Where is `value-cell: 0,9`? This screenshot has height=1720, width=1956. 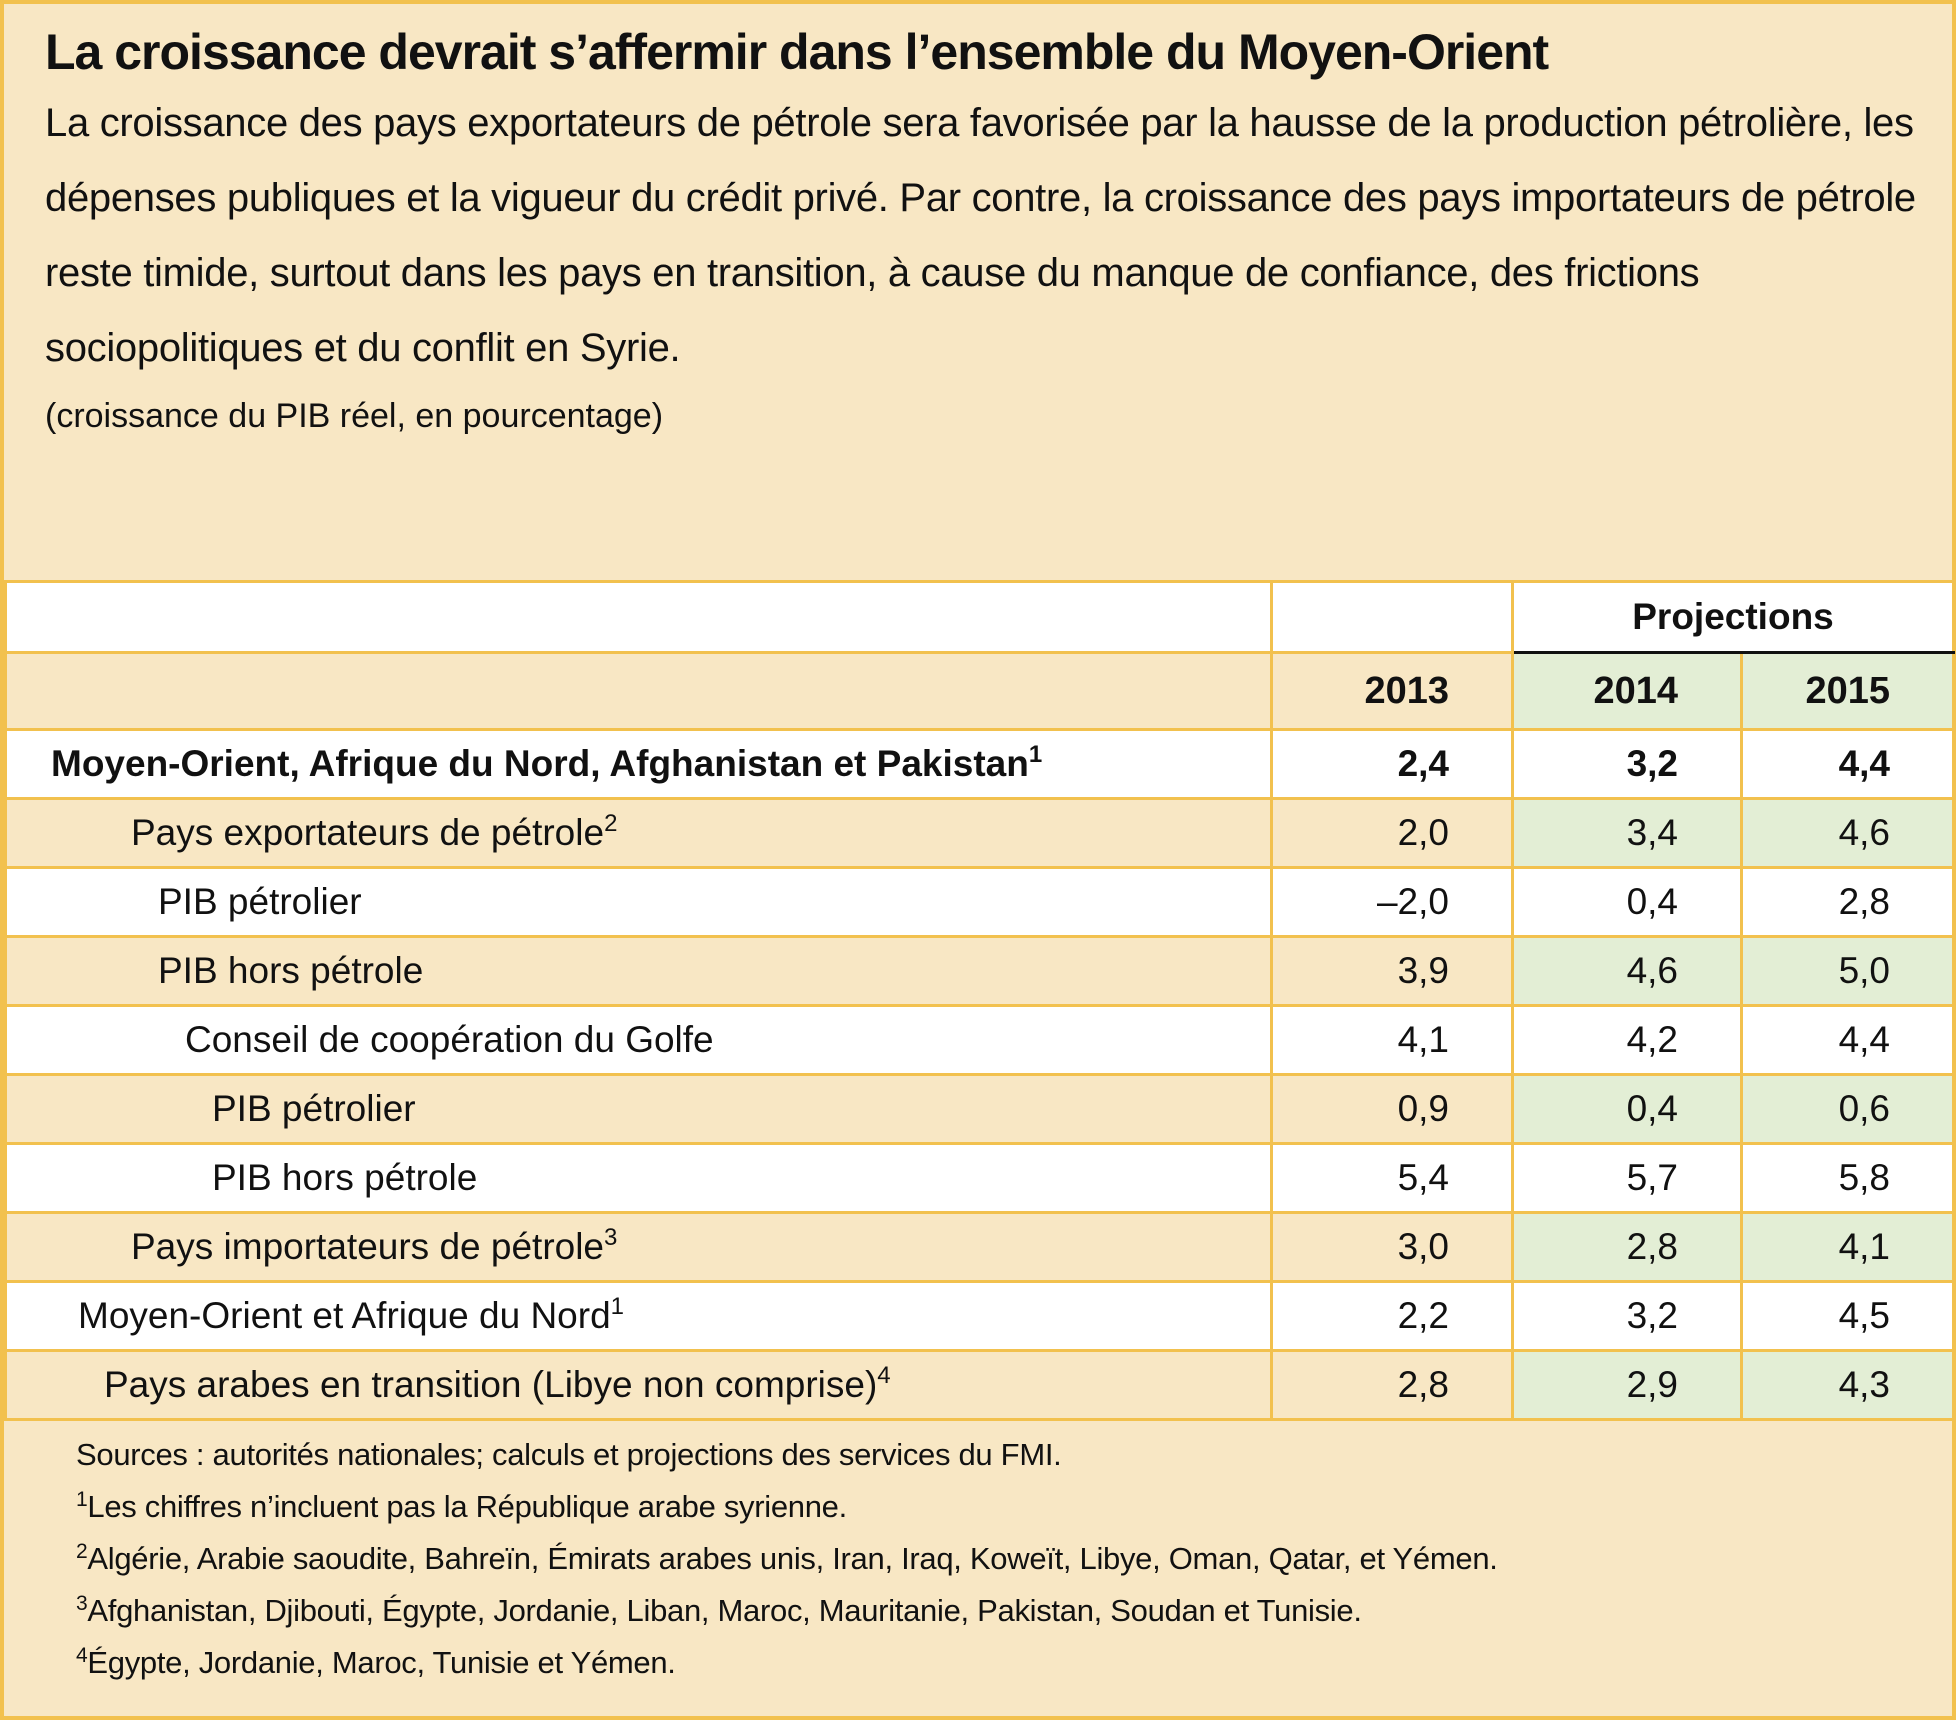
value-cell: 0,9 is located at coordinates (1392, 1109).